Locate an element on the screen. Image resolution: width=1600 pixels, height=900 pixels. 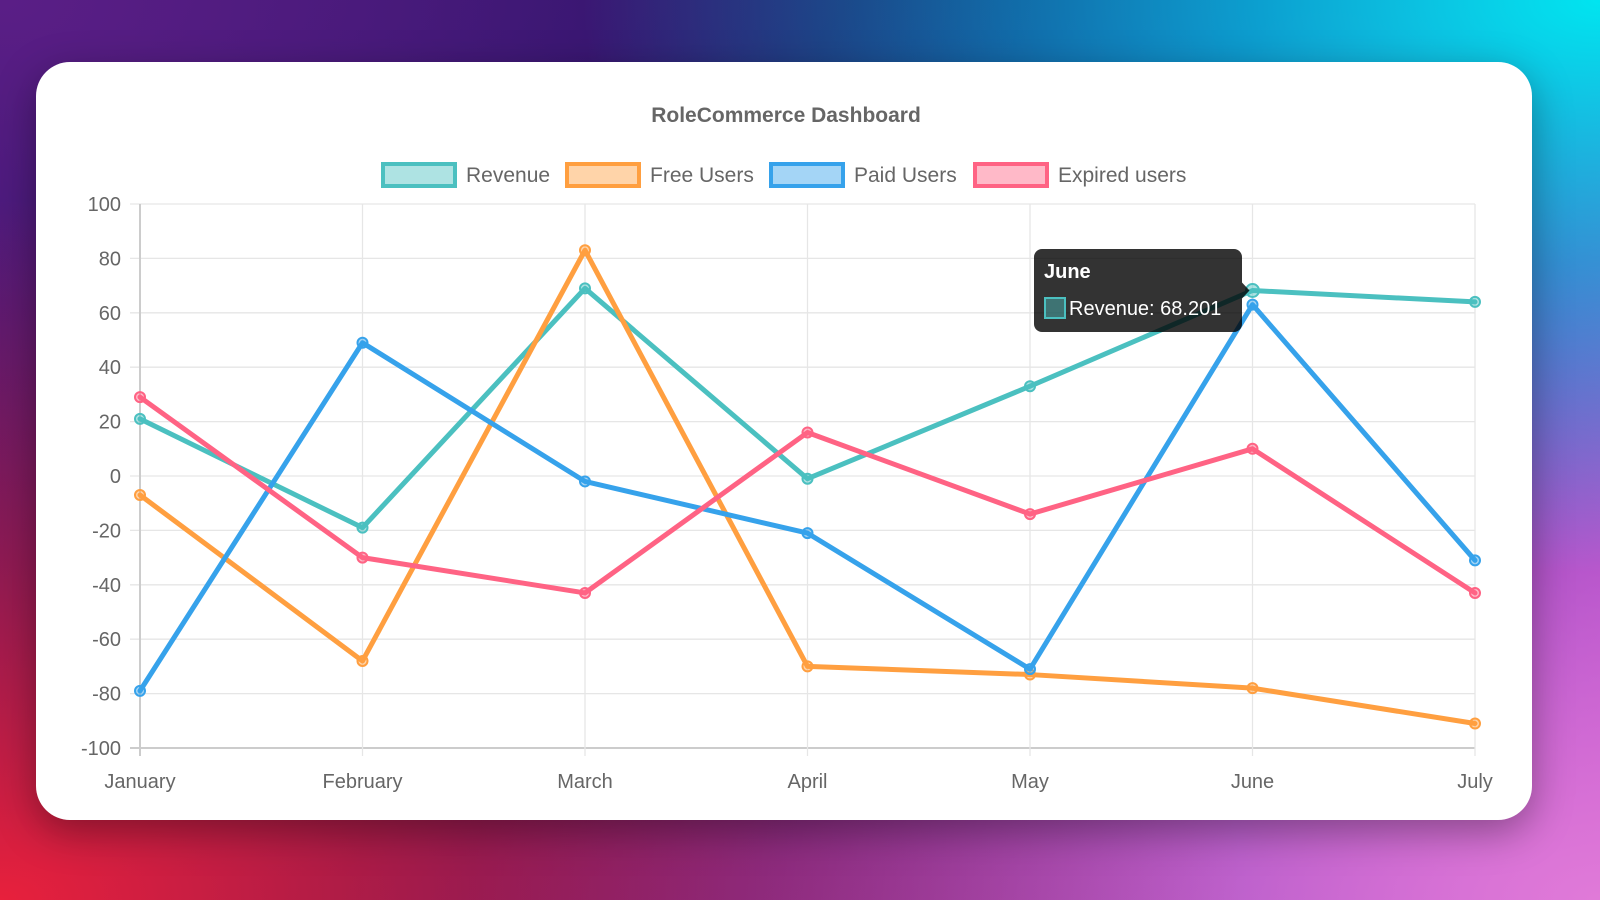
chart-legend: Revenue Free Users Paid Users Expired users is located at coordinates (783, 175).